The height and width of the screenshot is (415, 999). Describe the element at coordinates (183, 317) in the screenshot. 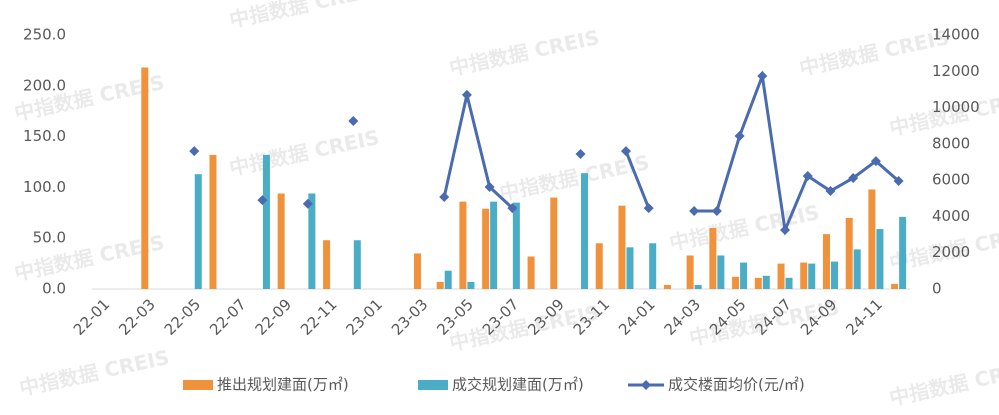

I see `x-tick-label: 22-05` at that location.